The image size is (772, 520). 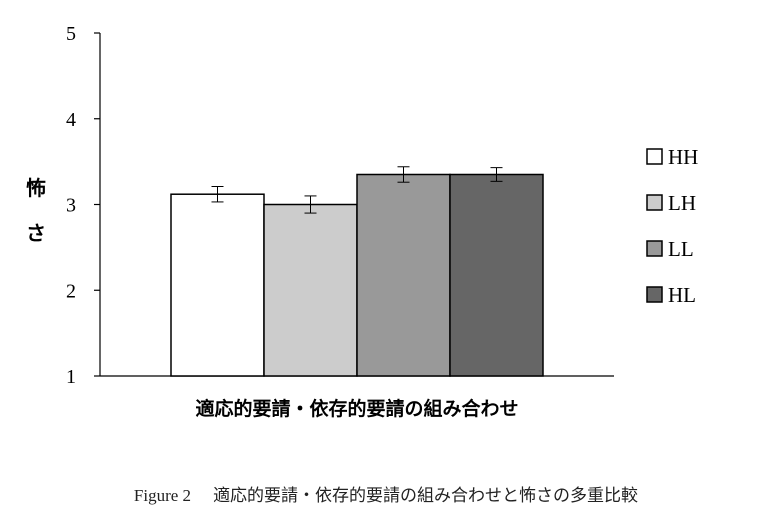 What do you see at coordinates (496, 275) in the screenshot?
I see `bar-HL` at bounding box center [496, 275].